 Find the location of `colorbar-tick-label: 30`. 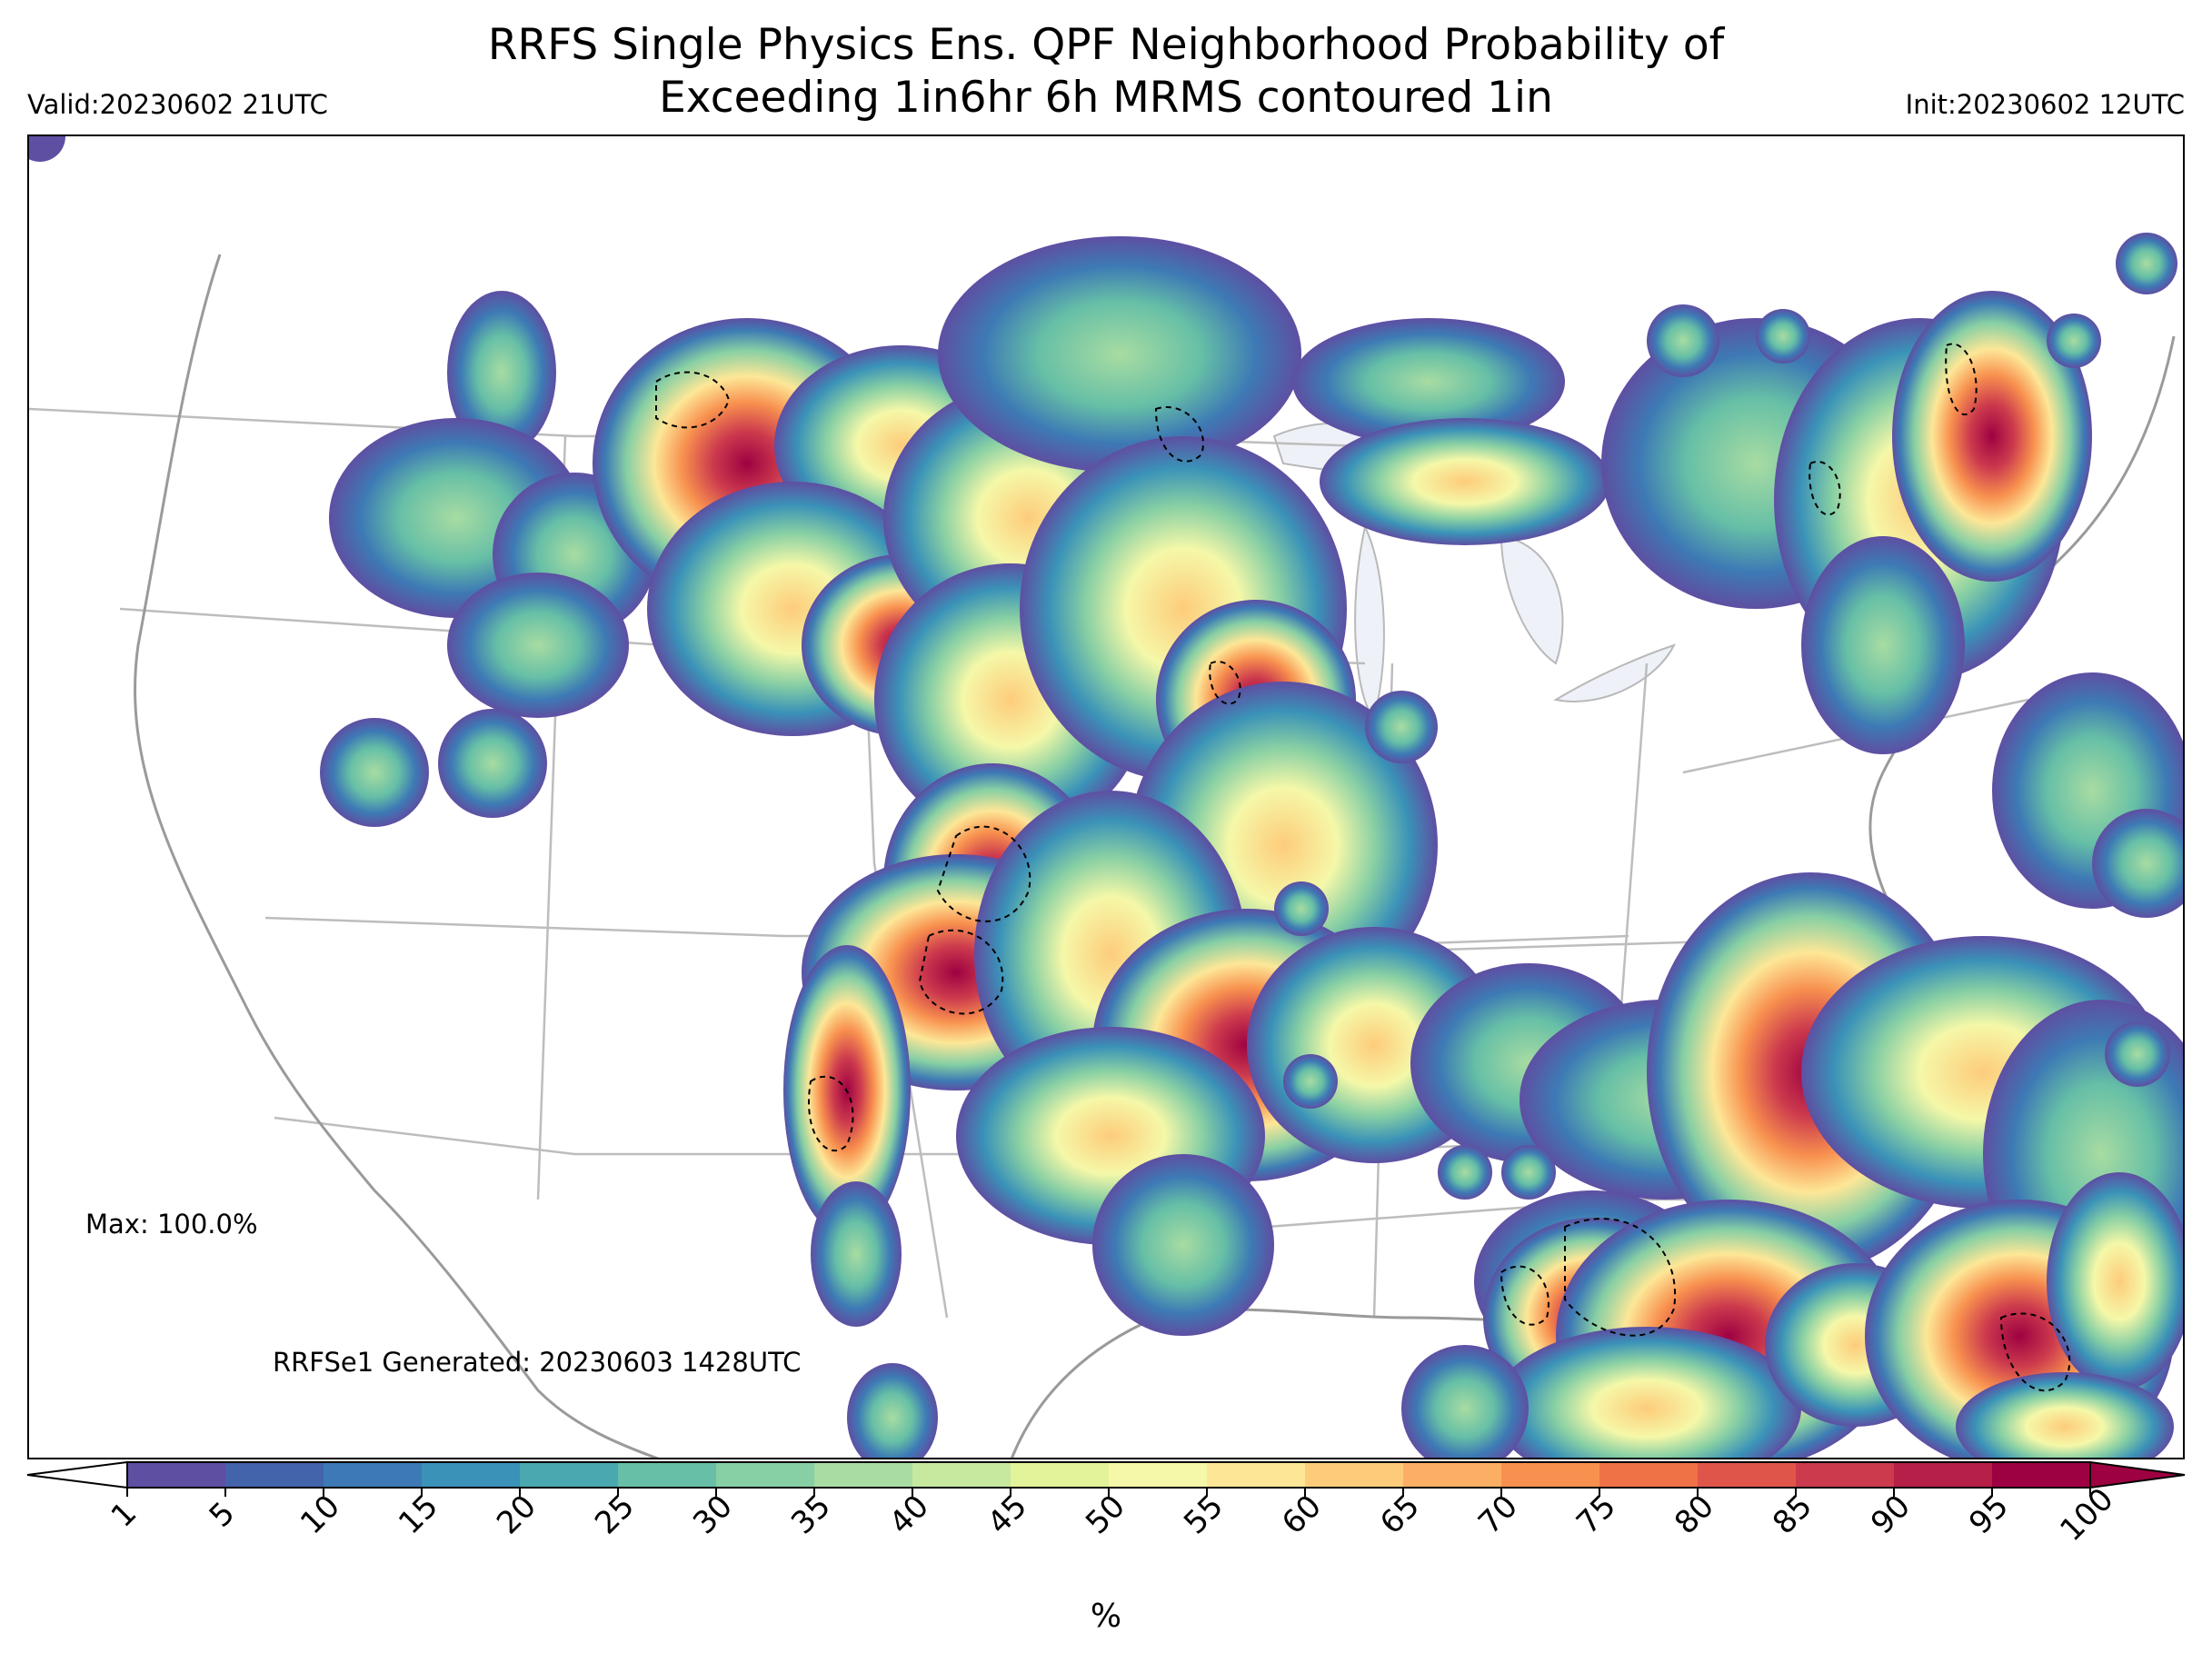

colorbar-tick-label: 30 is located at coordinates (713, 1515).